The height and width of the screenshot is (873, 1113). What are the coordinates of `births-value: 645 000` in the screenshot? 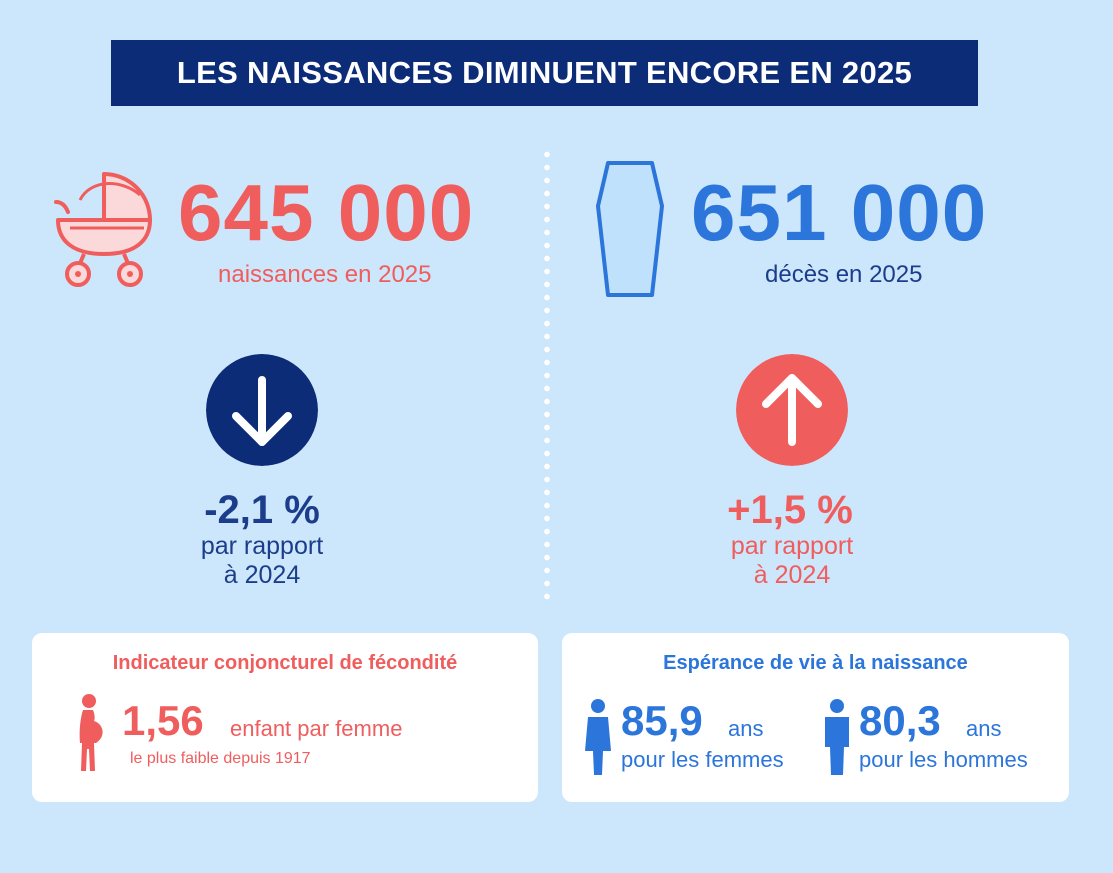 It's located at (326, 212).